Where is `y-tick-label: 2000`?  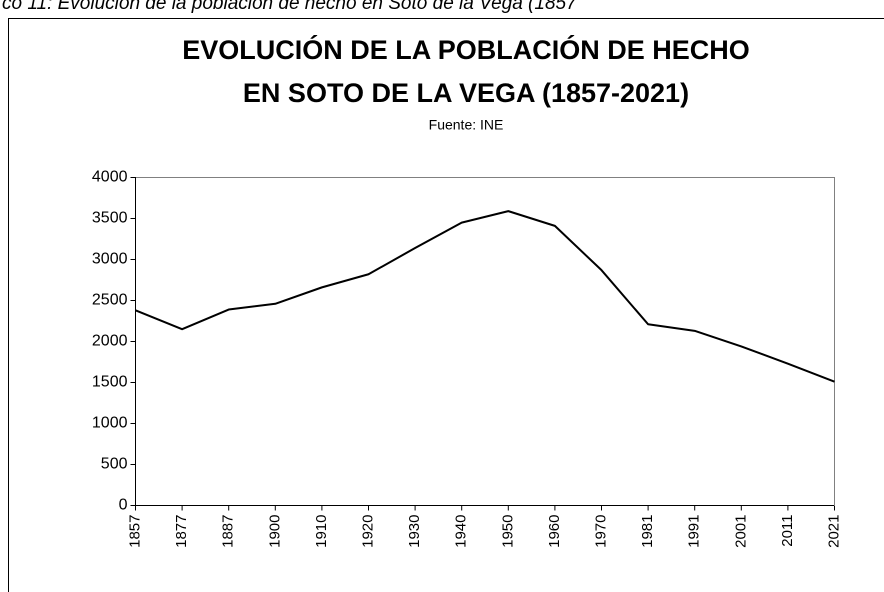 y-tick-label: 2000 is located at coordinates (110, 341).